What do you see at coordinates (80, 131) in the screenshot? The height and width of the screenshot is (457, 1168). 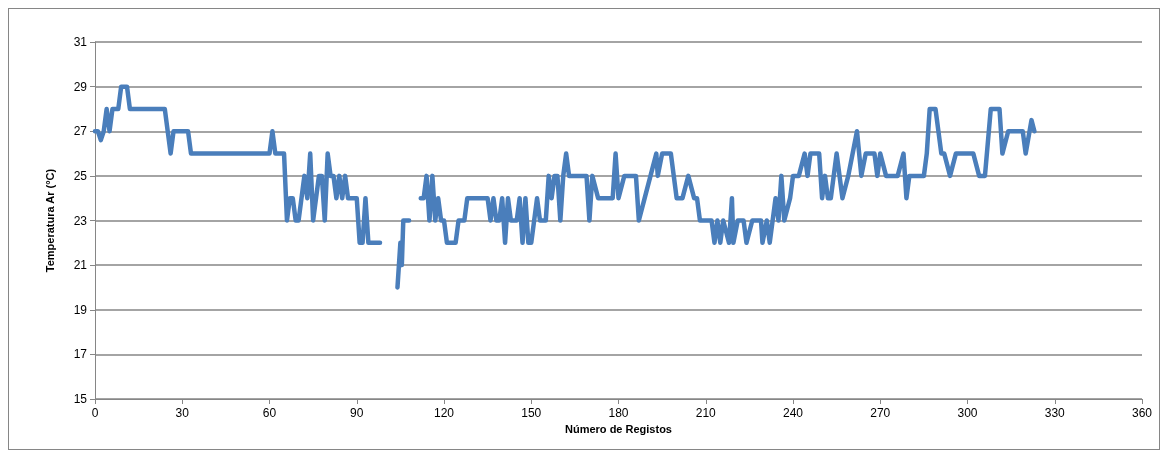 I see `y-tick-label: 27` at bounding box center [80, 131].